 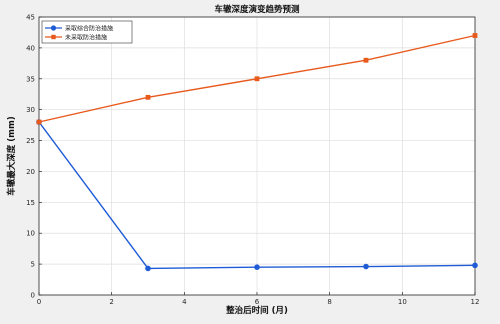 What do you see at coordinates (30, 48) in the screenshot?
I see `y-tick-label: 40` at bounding box center [30, 48].